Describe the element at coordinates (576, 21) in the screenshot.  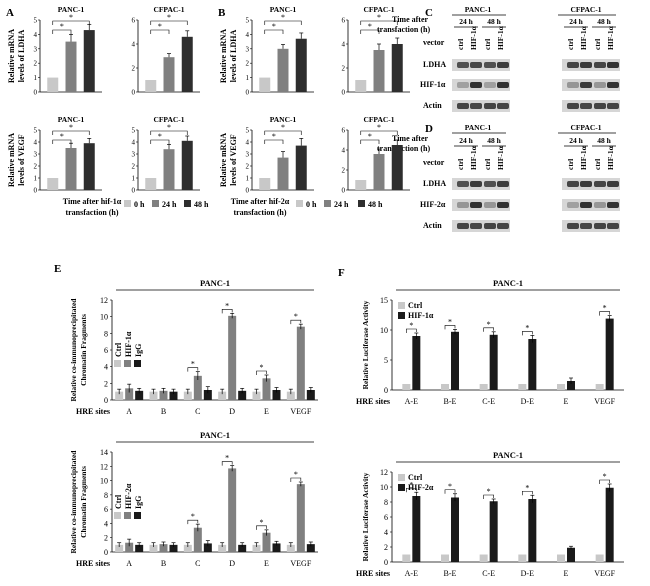
I see `blot-c-time-24h-cfpac: 24 h` at that location.